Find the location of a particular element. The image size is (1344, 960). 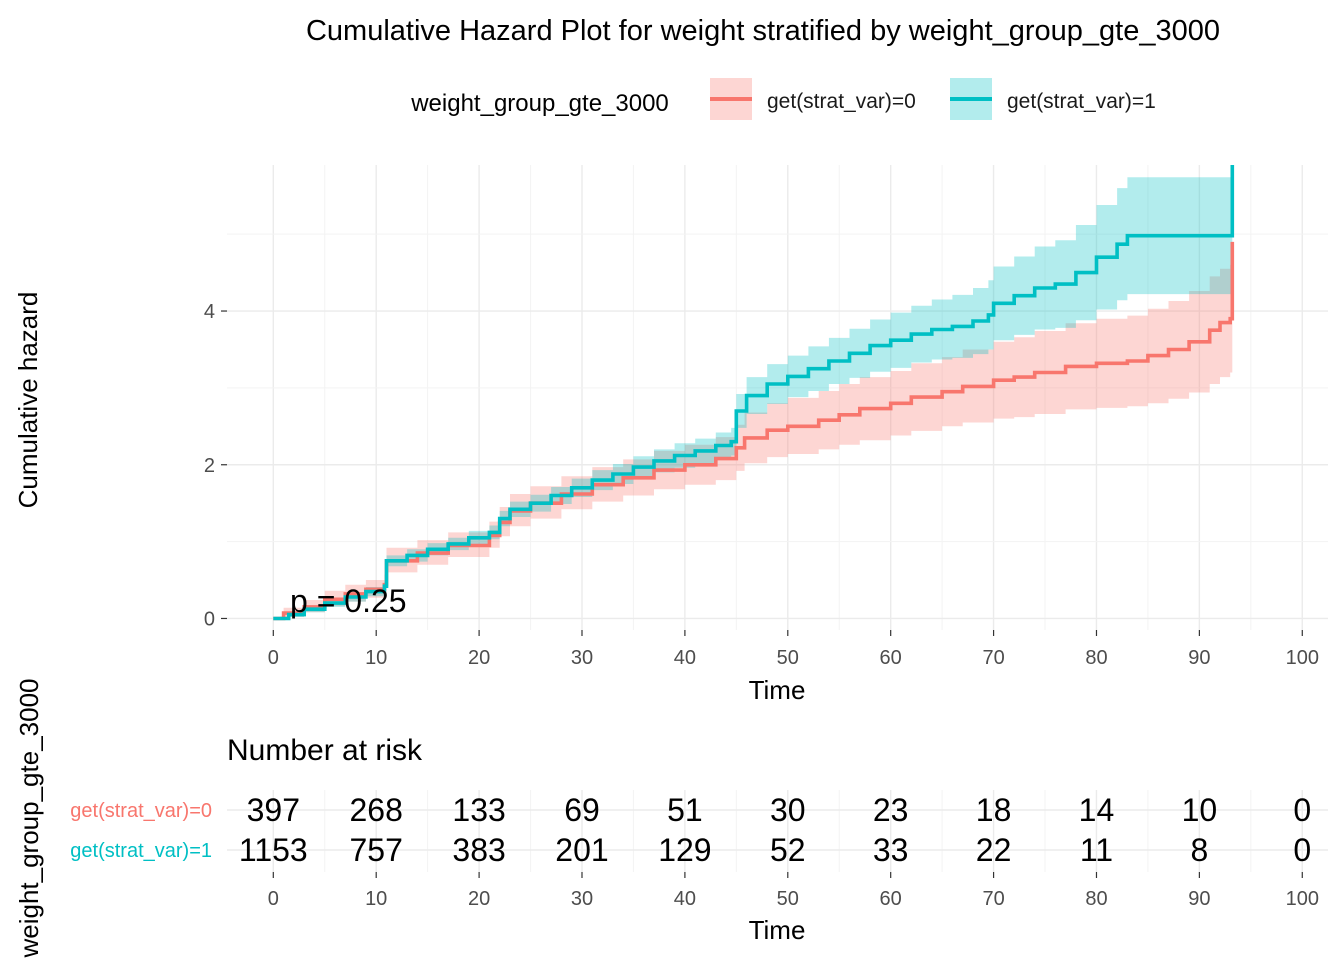

risk-count-cell: 69 is located at coordinates (582, 810).